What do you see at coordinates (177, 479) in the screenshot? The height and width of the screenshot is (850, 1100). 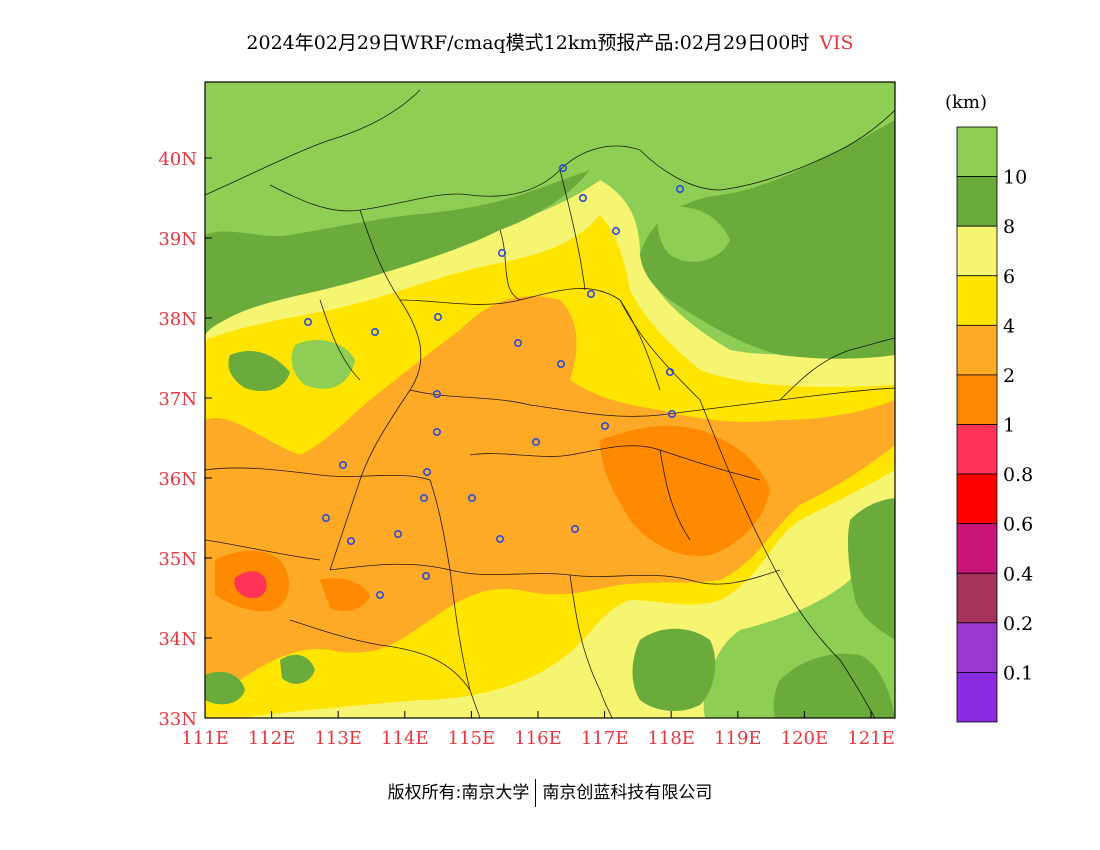 I see `lat-tick-label: 36N` at bounding box center [177, 479].